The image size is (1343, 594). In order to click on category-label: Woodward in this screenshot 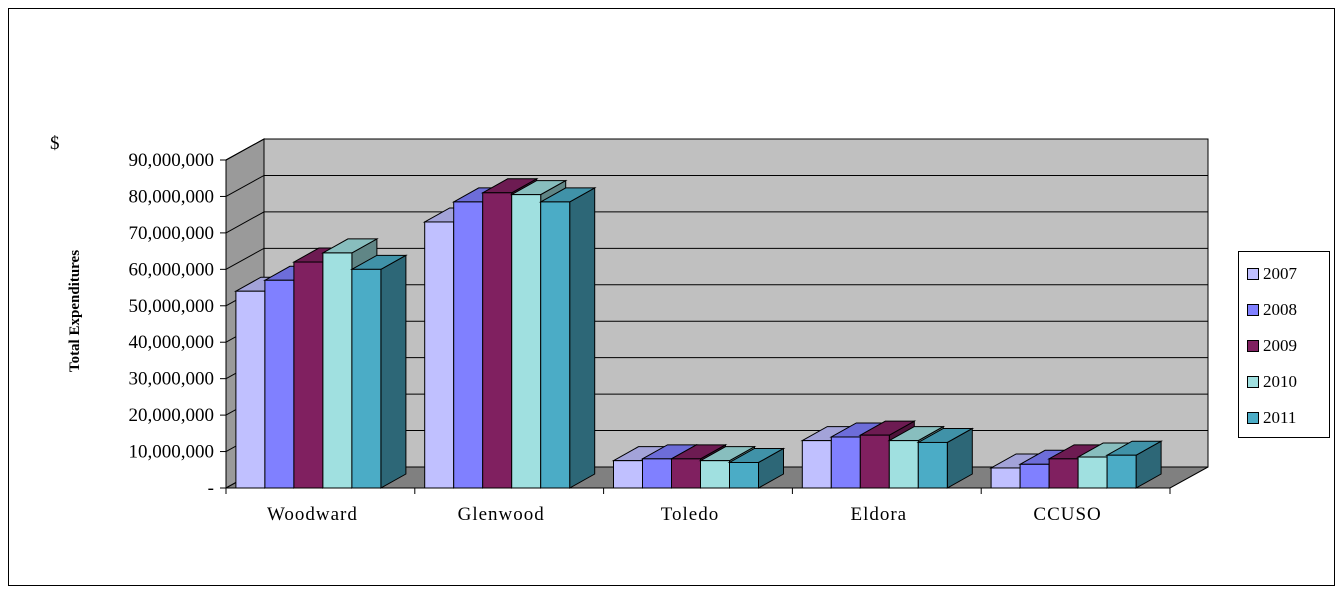, I will do `click(312, 514)`.